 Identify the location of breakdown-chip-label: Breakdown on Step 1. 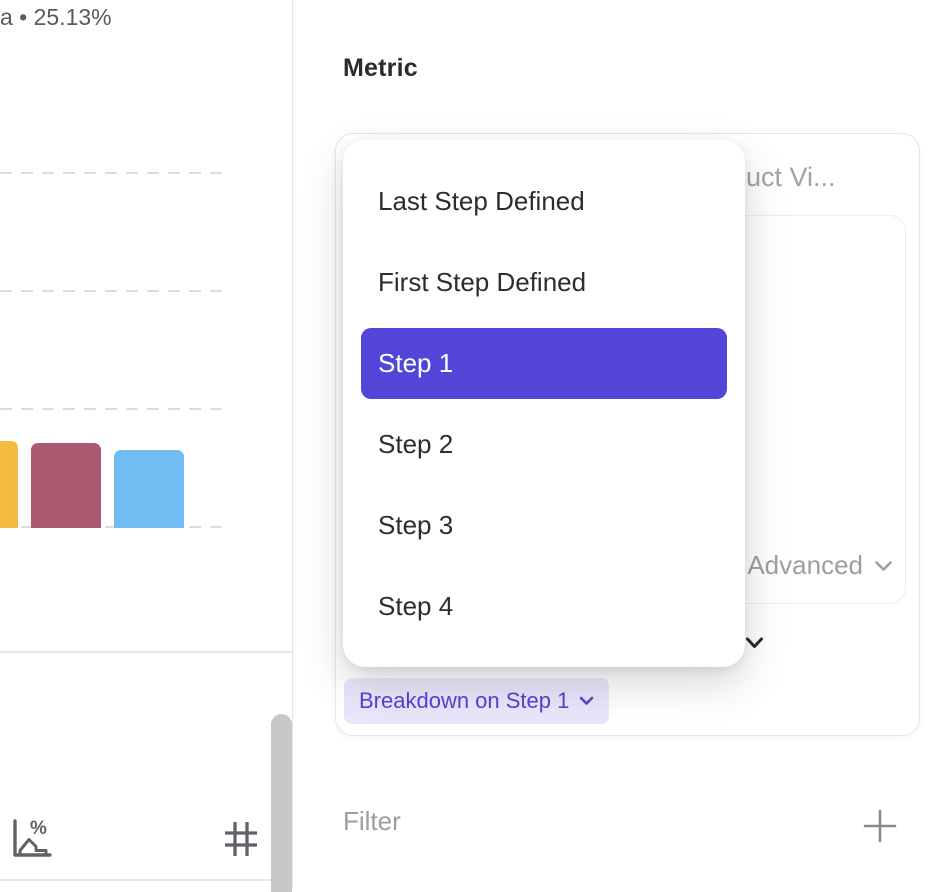
(464, 700).